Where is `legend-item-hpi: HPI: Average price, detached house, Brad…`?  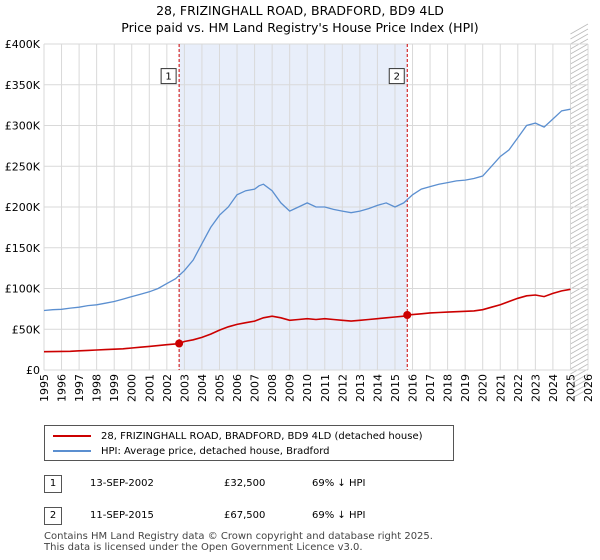 legend-item-hpi: HPI: Average price, detached house, Brad… is located at coordinates (191, 451).